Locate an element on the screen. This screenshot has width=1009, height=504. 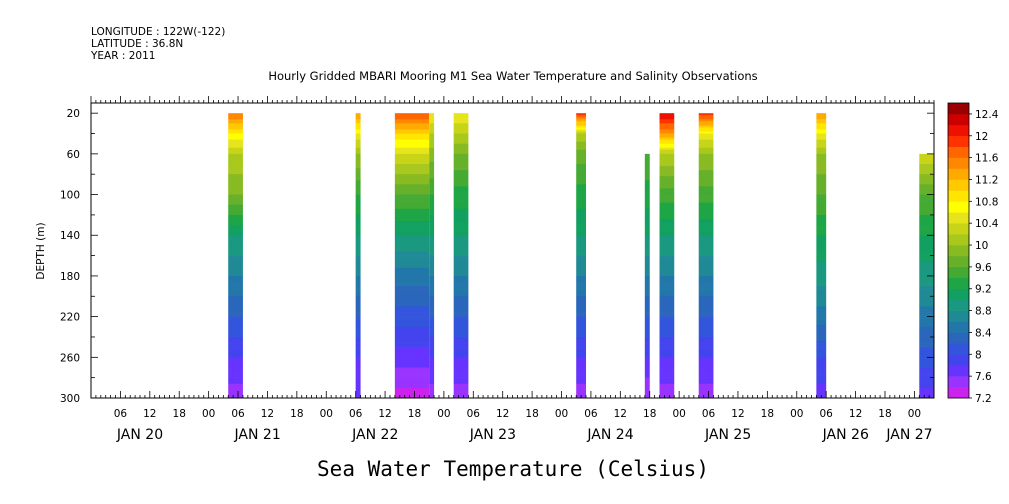
x-tick-label: 18 is located at coordinates (414, 414).